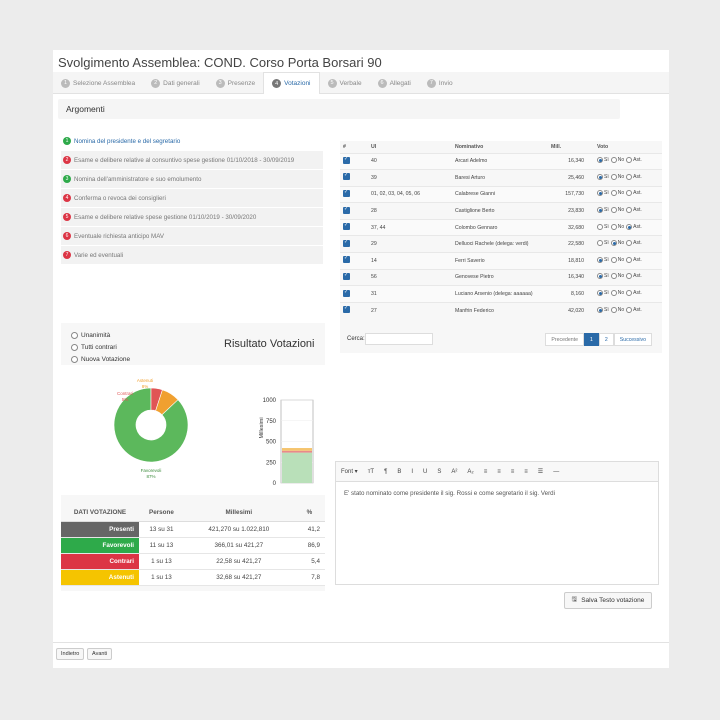 The image size is (720, 720). What do you see at coordinates (386, 471) in the screenshot?
I see `toolbar-button: ¶` at bounding box center [386, 471].